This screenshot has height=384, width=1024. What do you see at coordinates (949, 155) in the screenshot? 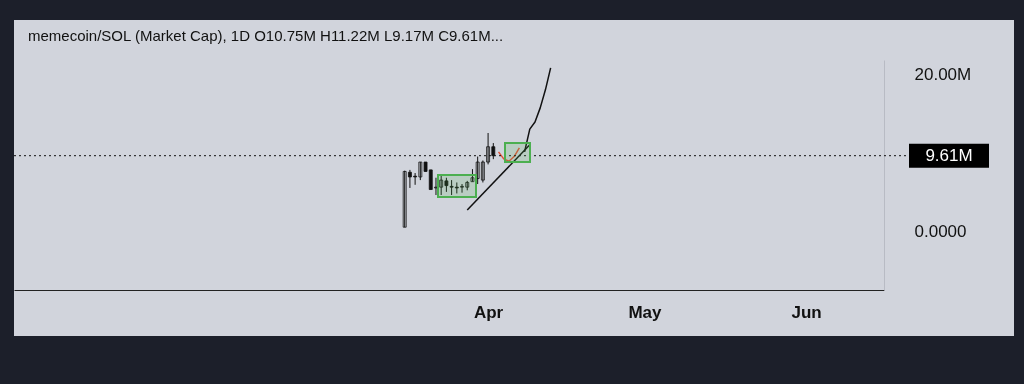
I see `ref-line-label: 9.61M` at bounding box center [949, 155].